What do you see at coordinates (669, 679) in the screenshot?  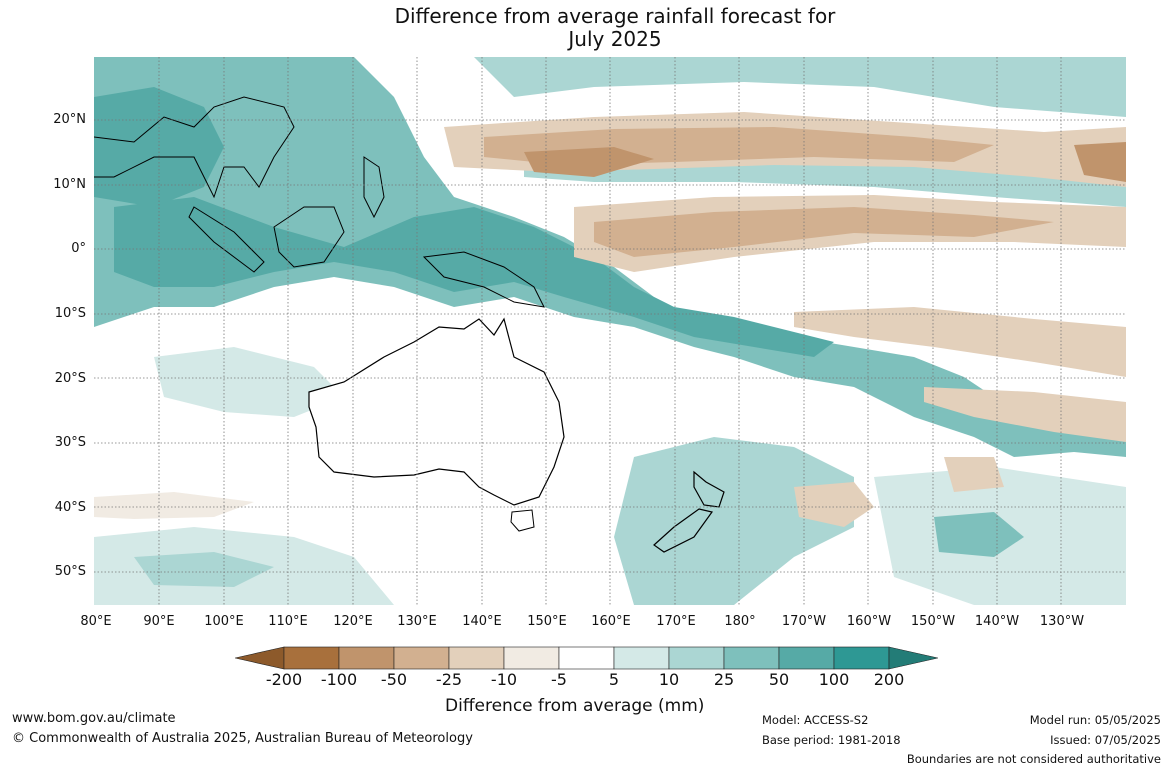 I see `colorbar-tick: 10` at bounding box center [669, 679].